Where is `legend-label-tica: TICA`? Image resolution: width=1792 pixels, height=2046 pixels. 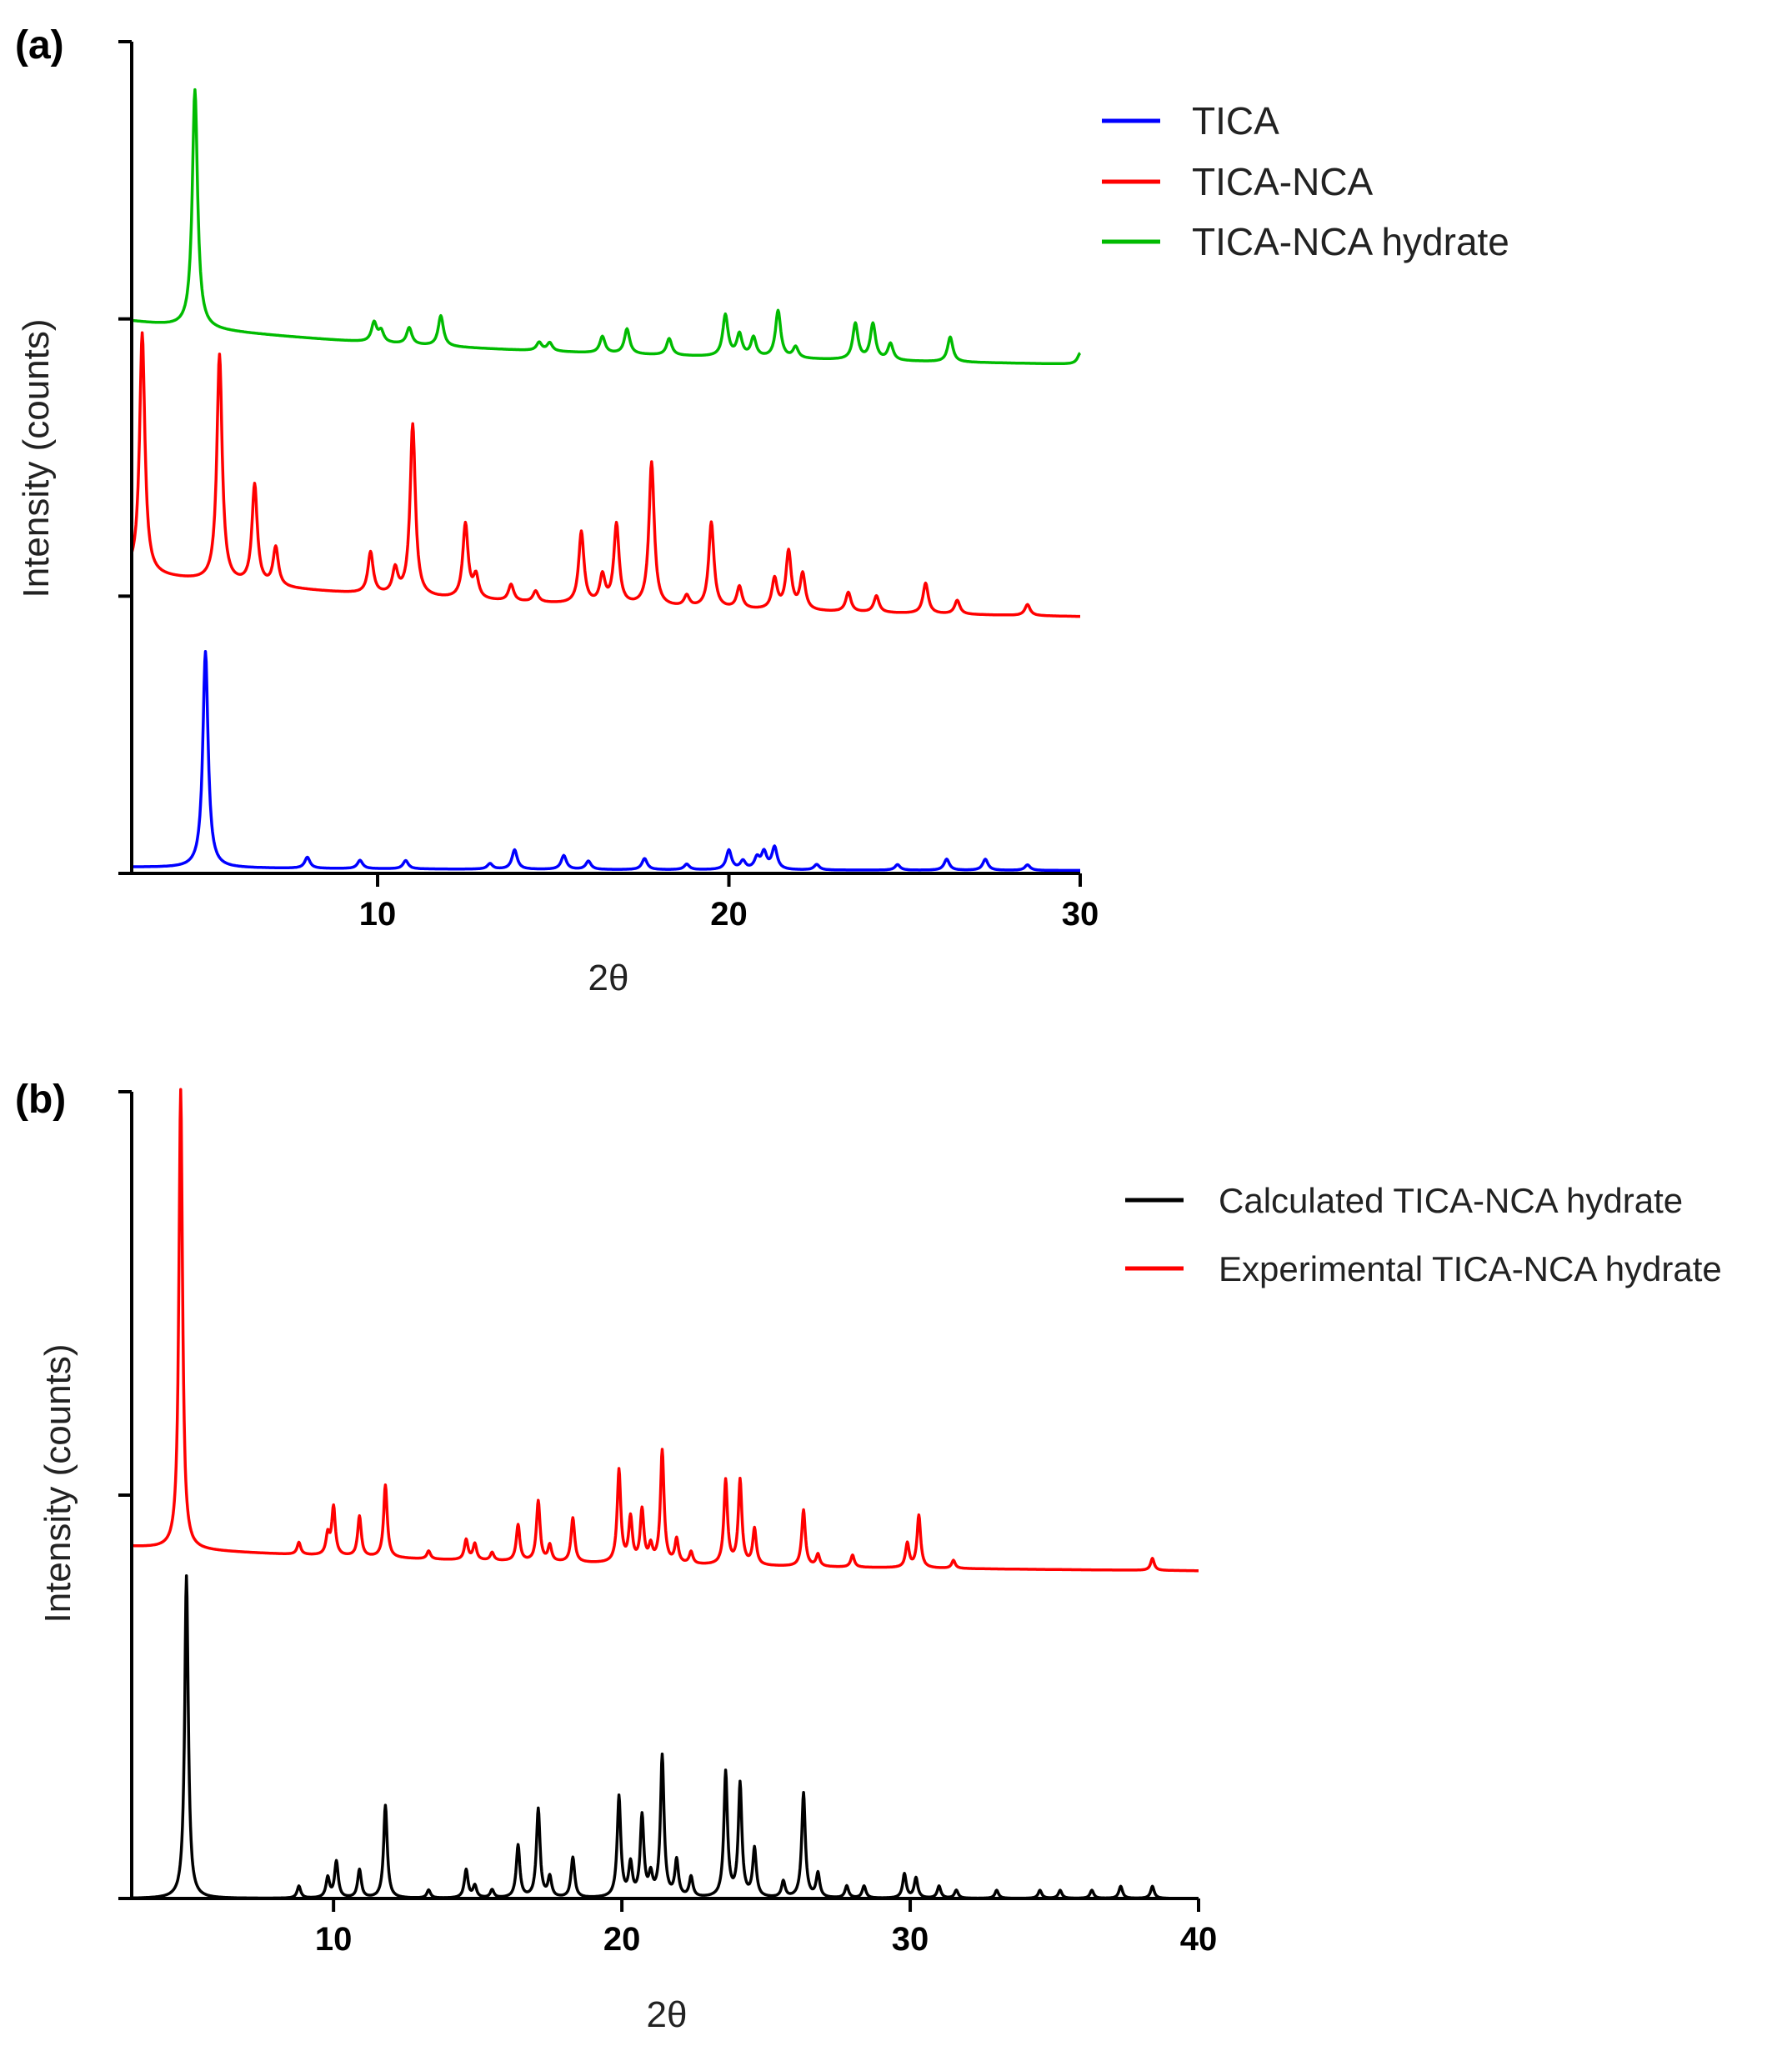 legend-label-tica: TICA is located at coordinates (1236, 121).